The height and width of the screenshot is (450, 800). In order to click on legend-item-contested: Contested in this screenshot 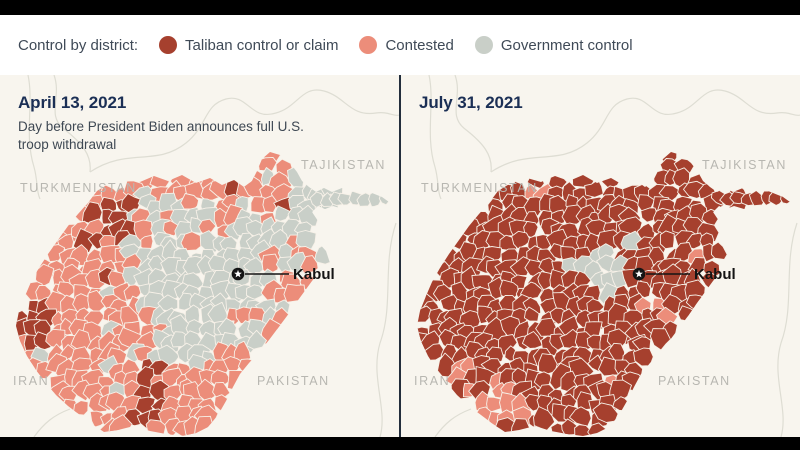, I will do `click(406, 45)`.